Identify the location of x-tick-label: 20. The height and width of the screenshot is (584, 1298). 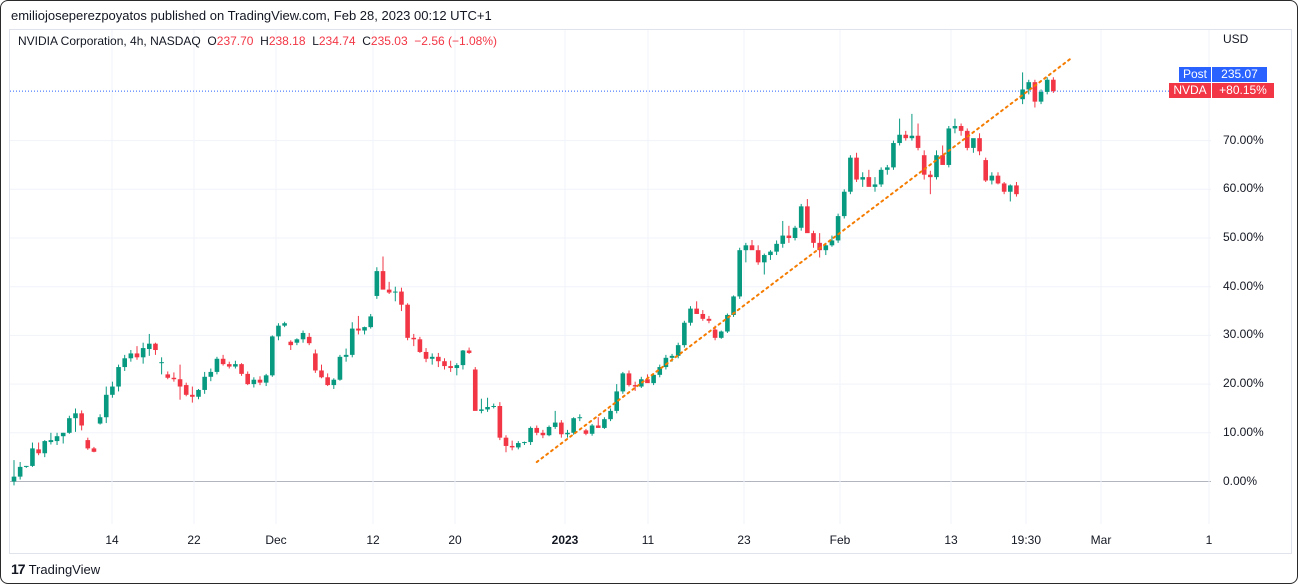
(455, 540).